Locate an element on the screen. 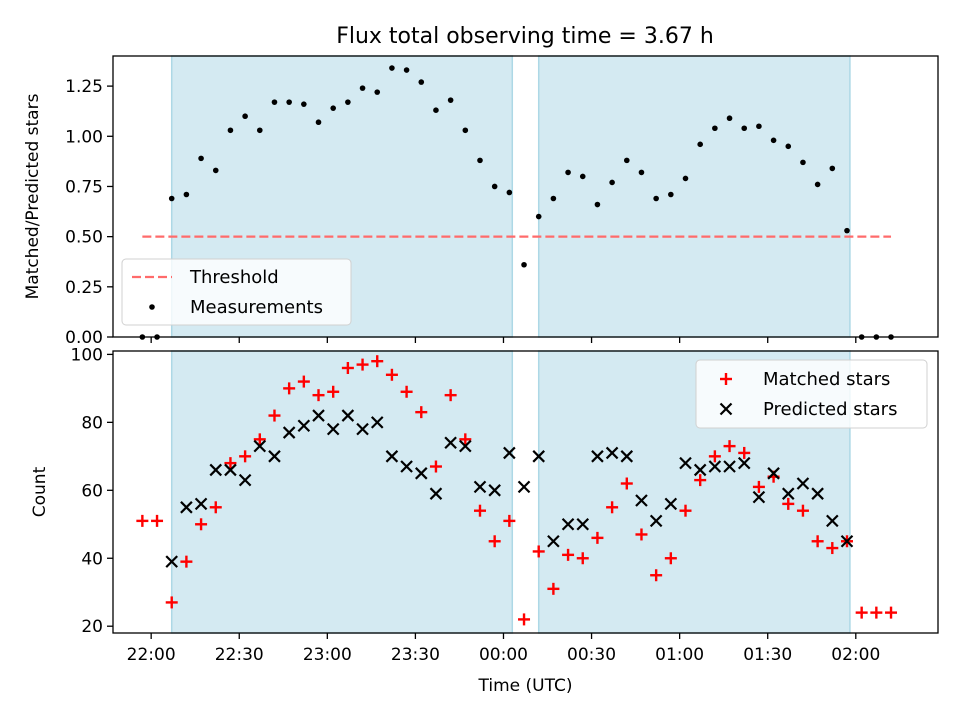  legend-predicted-label: Predicted stars is located at coordinates (830, 409).